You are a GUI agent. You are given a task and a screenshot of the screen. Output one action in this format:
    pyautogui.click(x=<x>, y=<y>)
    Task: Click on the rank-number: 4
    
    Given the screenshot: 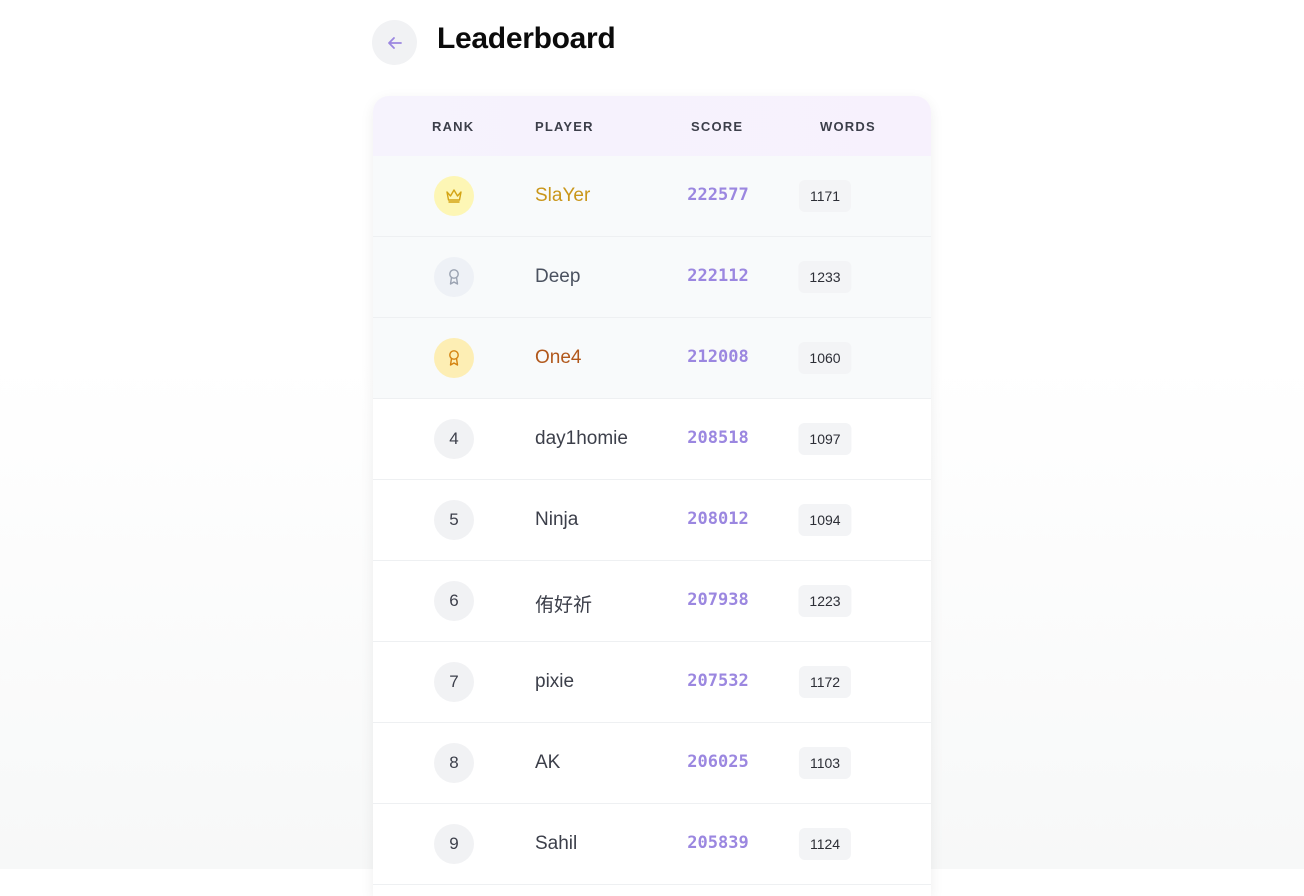 What is the action you would take?
    pyautogui.click(x=454, y=438)
    